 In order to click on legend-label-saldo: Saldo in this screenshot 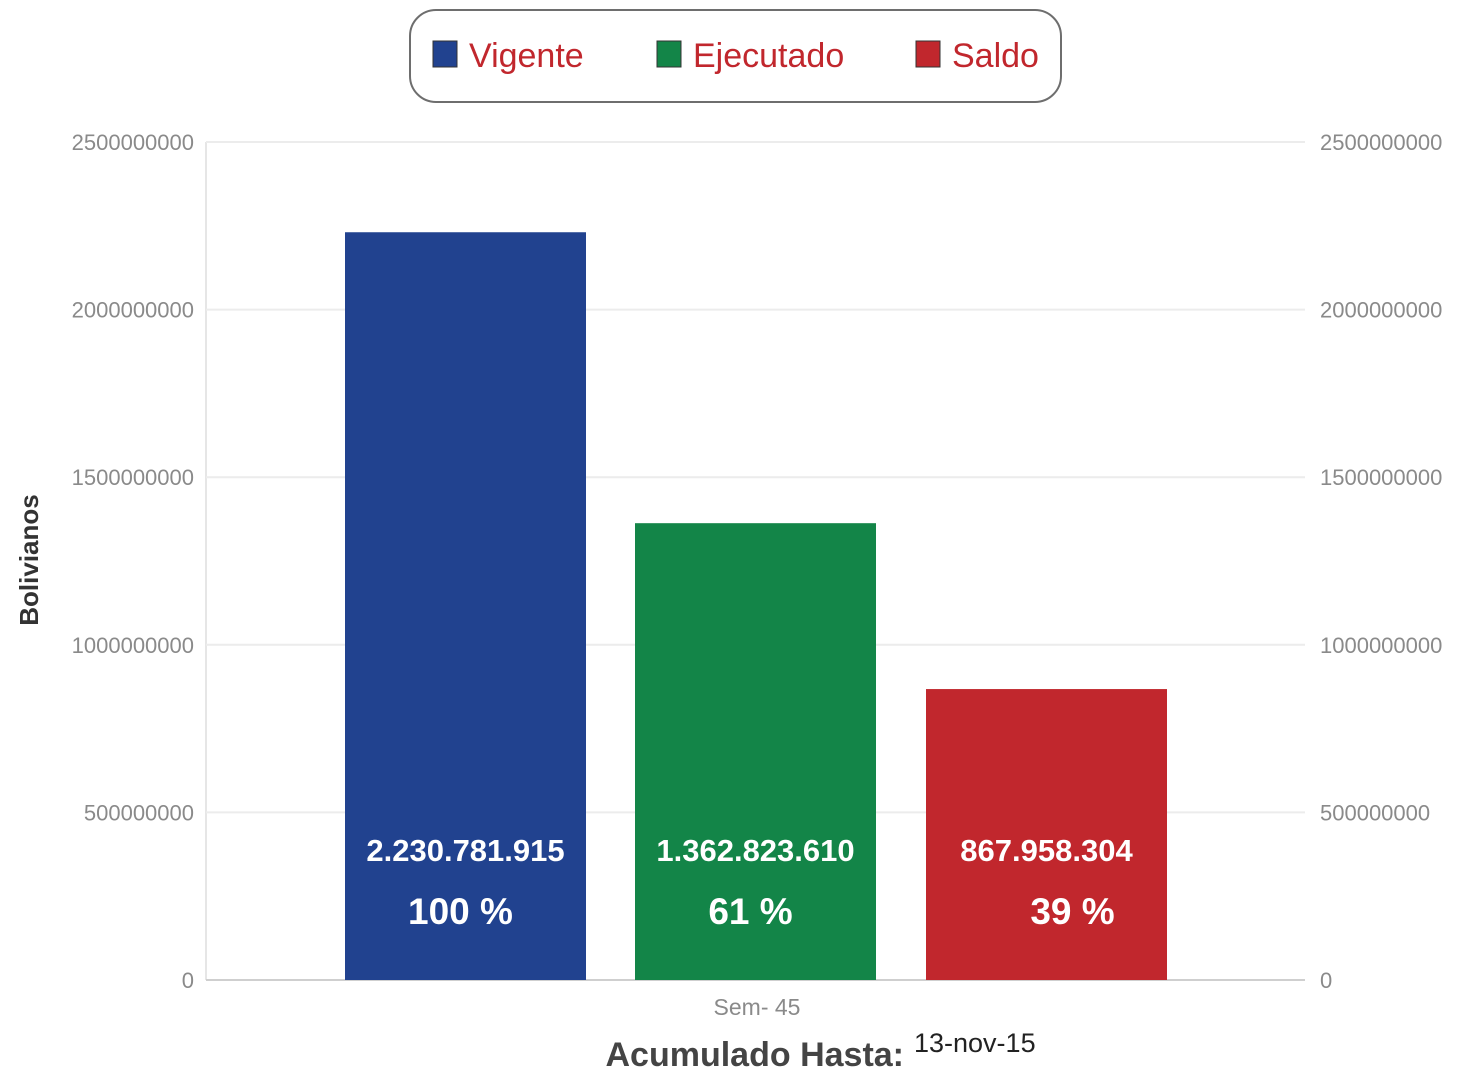, I will do `click(995, 56)`.